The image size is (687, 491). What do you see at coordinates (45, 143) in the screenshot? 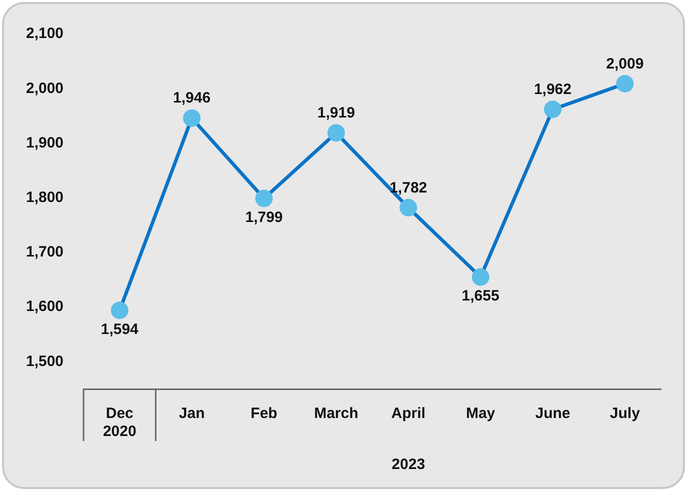
I see `y-tick-label: 1,900` at bounding box center [45, 143].